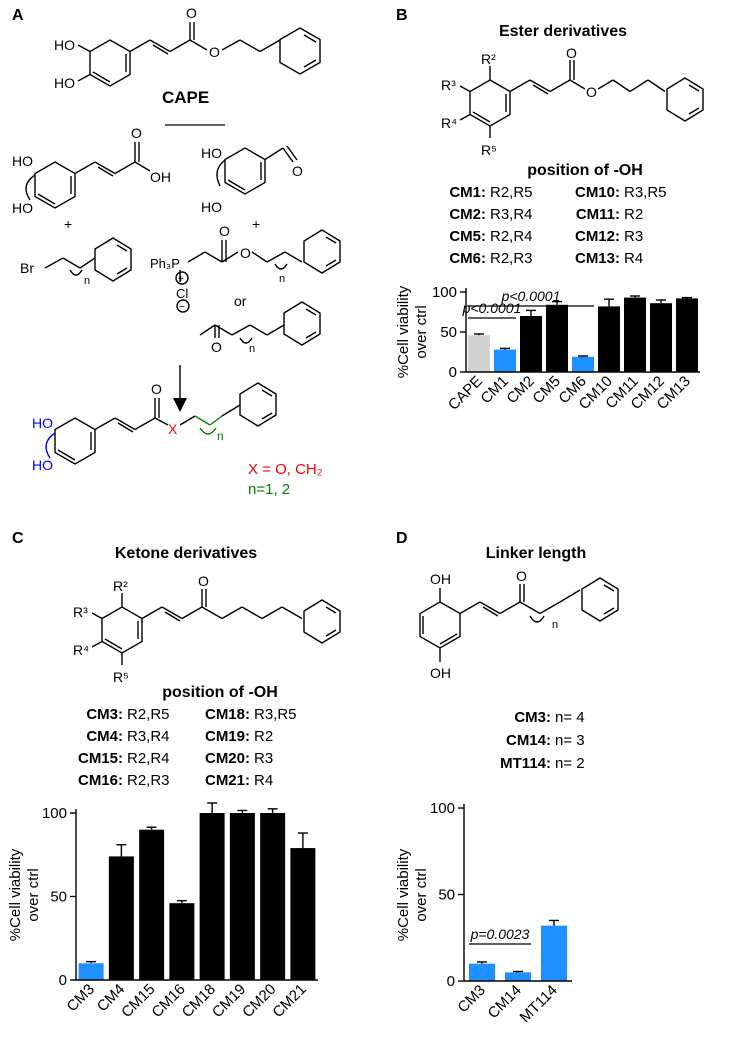 This screenshot has width=731, height=1037. I want to click on cape-label: CAPE, so click(185, 97).